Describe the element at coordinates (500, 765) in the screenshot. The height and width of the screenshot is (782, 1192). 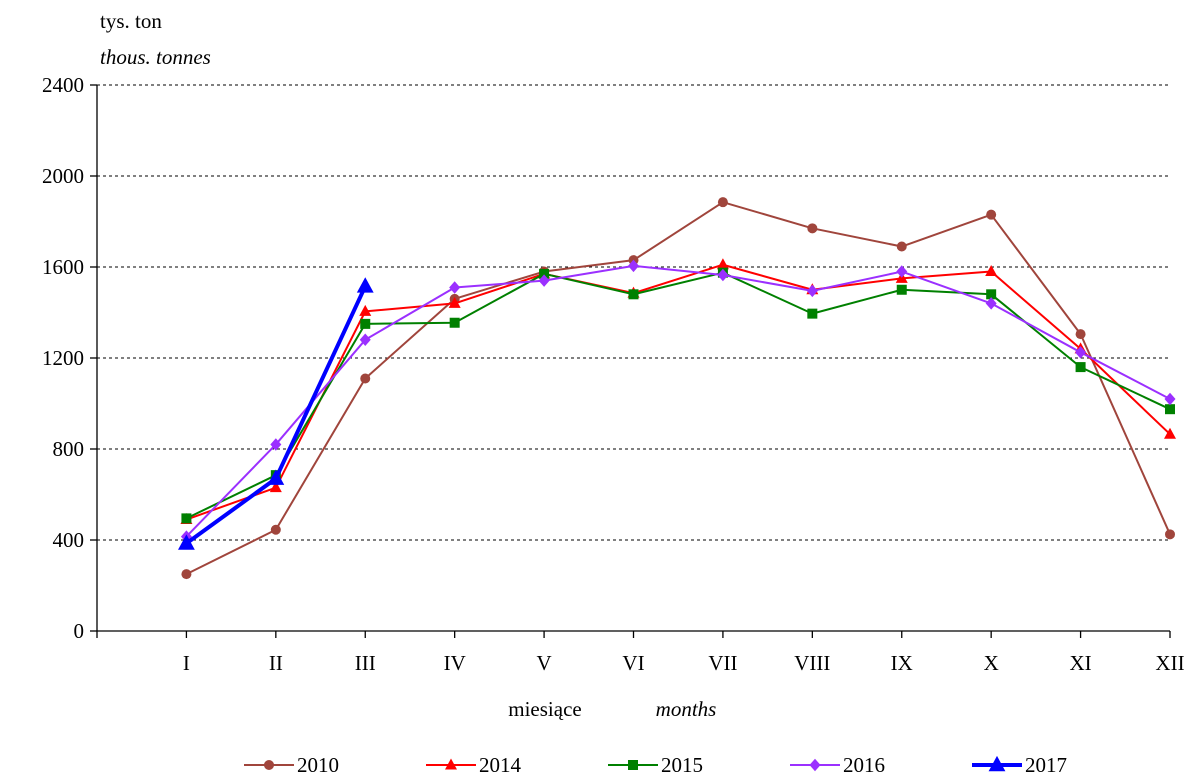
I see `legend-label: 2014` at that location.